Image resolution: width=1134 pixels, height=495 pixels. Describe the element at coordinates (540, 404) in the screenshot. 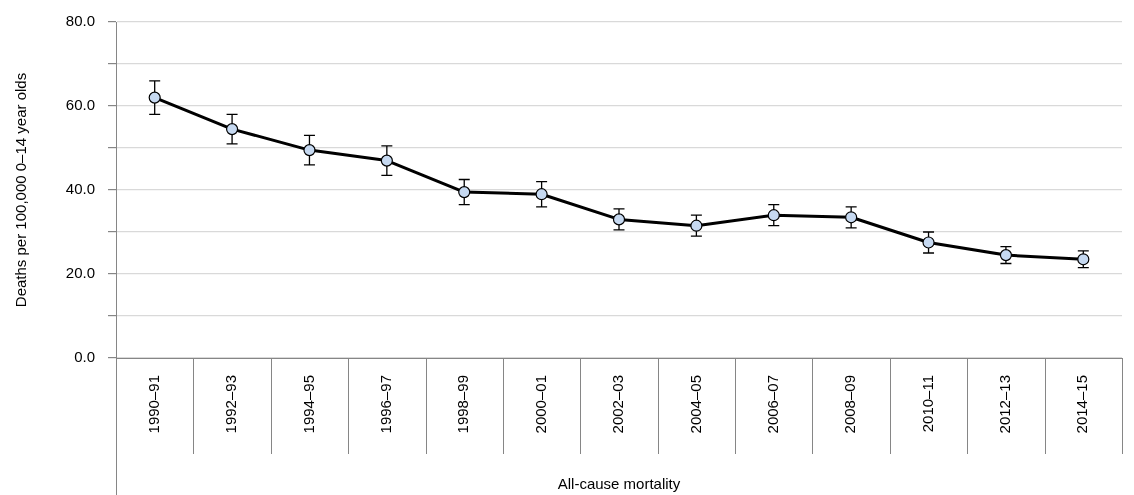

I see `x-tick-label: 2000–01` at that location.